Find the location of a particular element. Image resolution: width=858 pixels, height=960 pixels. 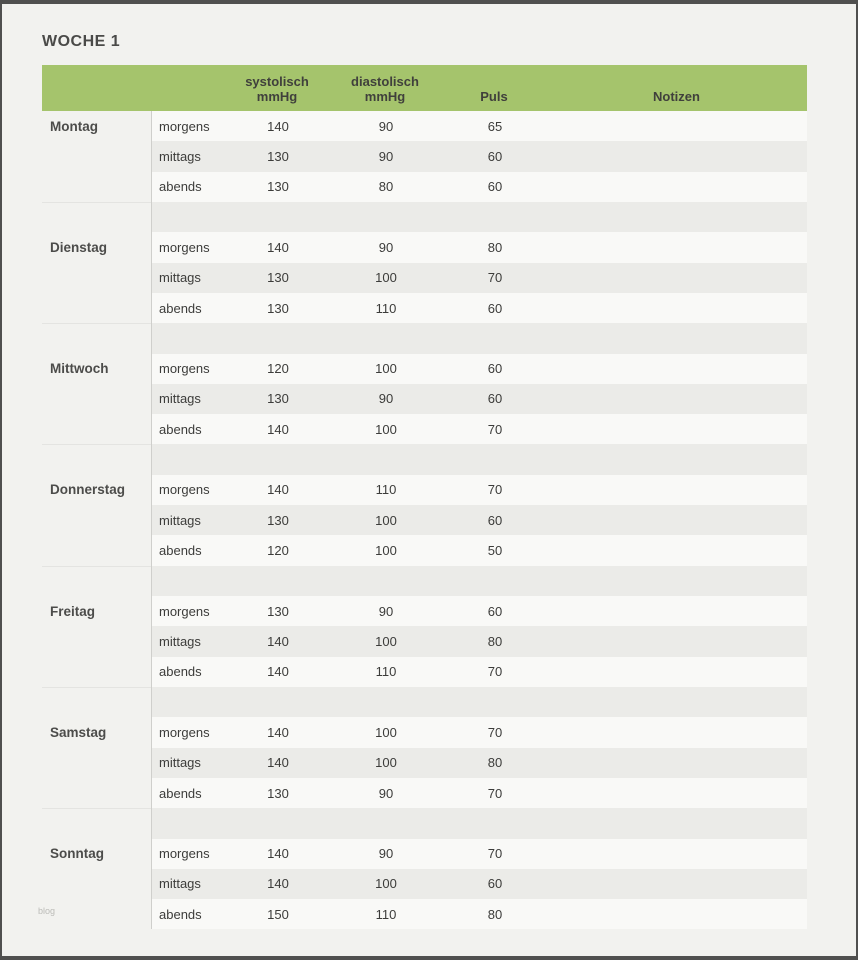

table-row: Samstag morgens 140 100 70 is located at coordinates (424, 732).